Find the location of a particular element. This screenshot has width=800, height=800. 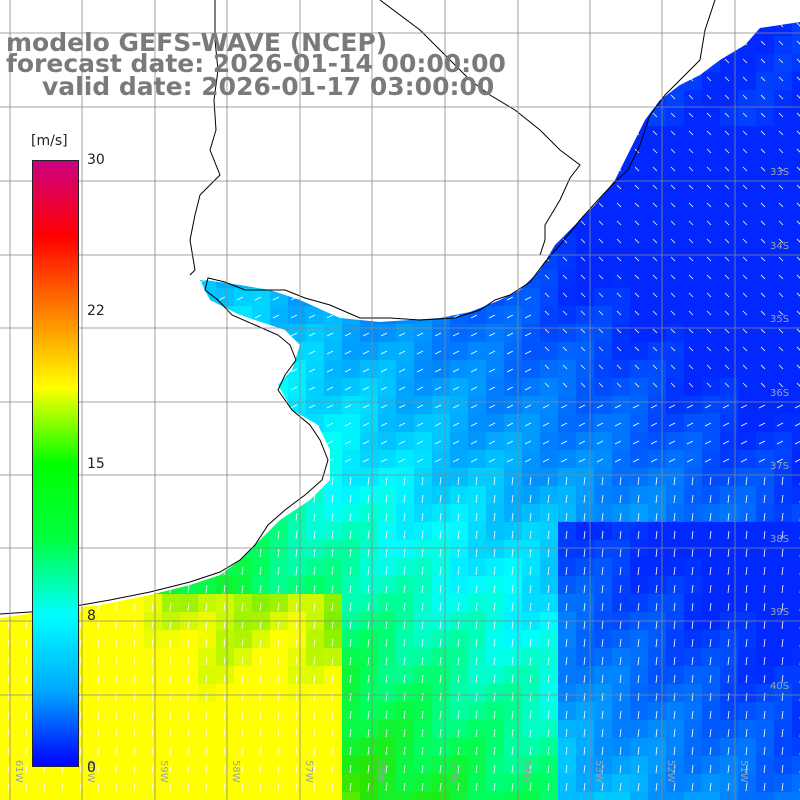

lon-label: 52W is located at coordinates (670, 771).